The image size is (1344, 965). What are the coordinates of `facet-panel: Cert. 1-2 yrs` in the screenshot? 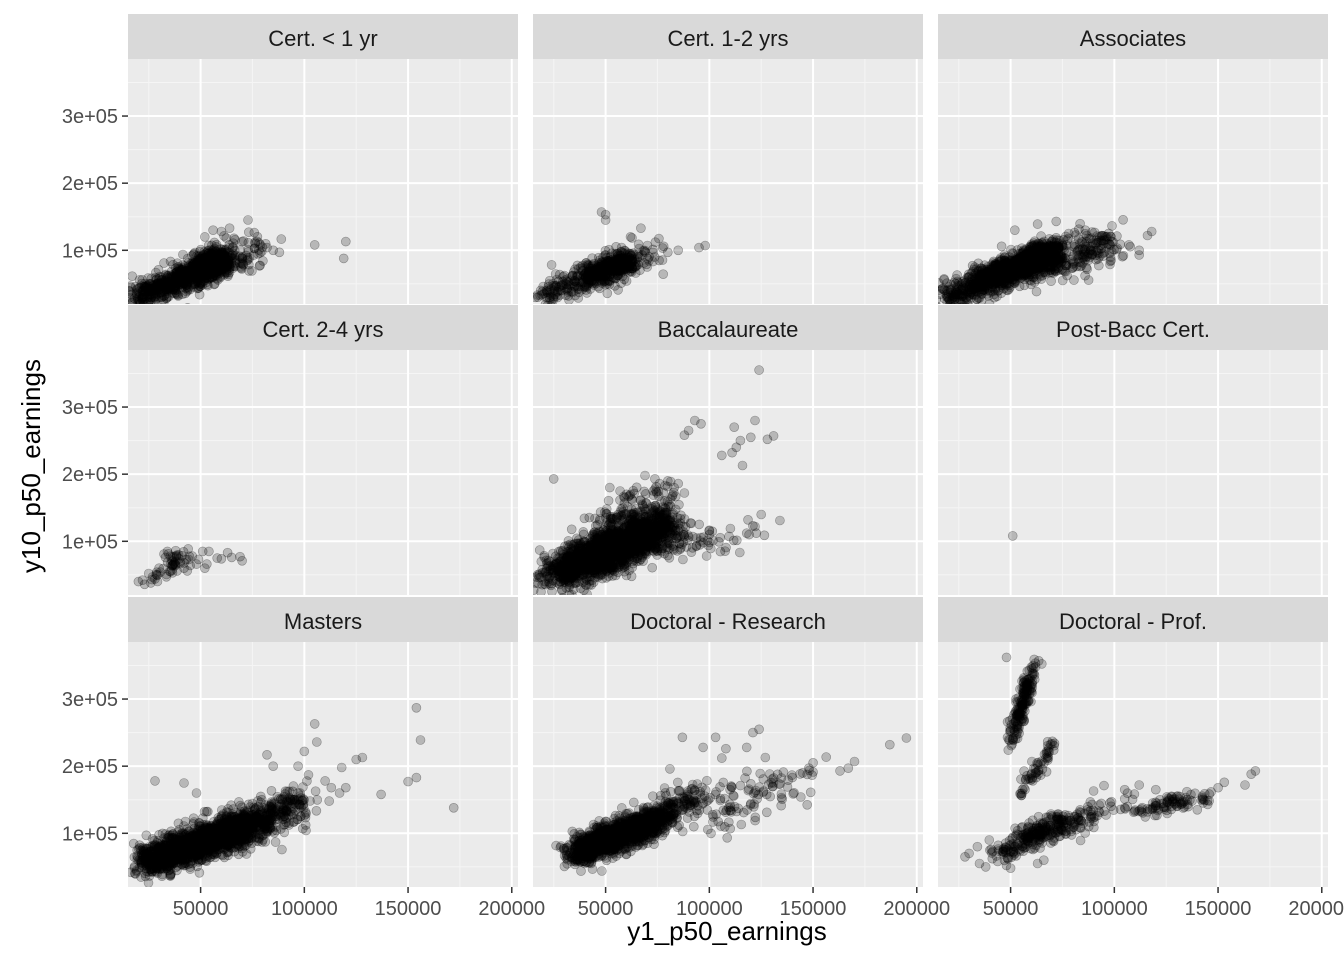 It's located at (727, 162).